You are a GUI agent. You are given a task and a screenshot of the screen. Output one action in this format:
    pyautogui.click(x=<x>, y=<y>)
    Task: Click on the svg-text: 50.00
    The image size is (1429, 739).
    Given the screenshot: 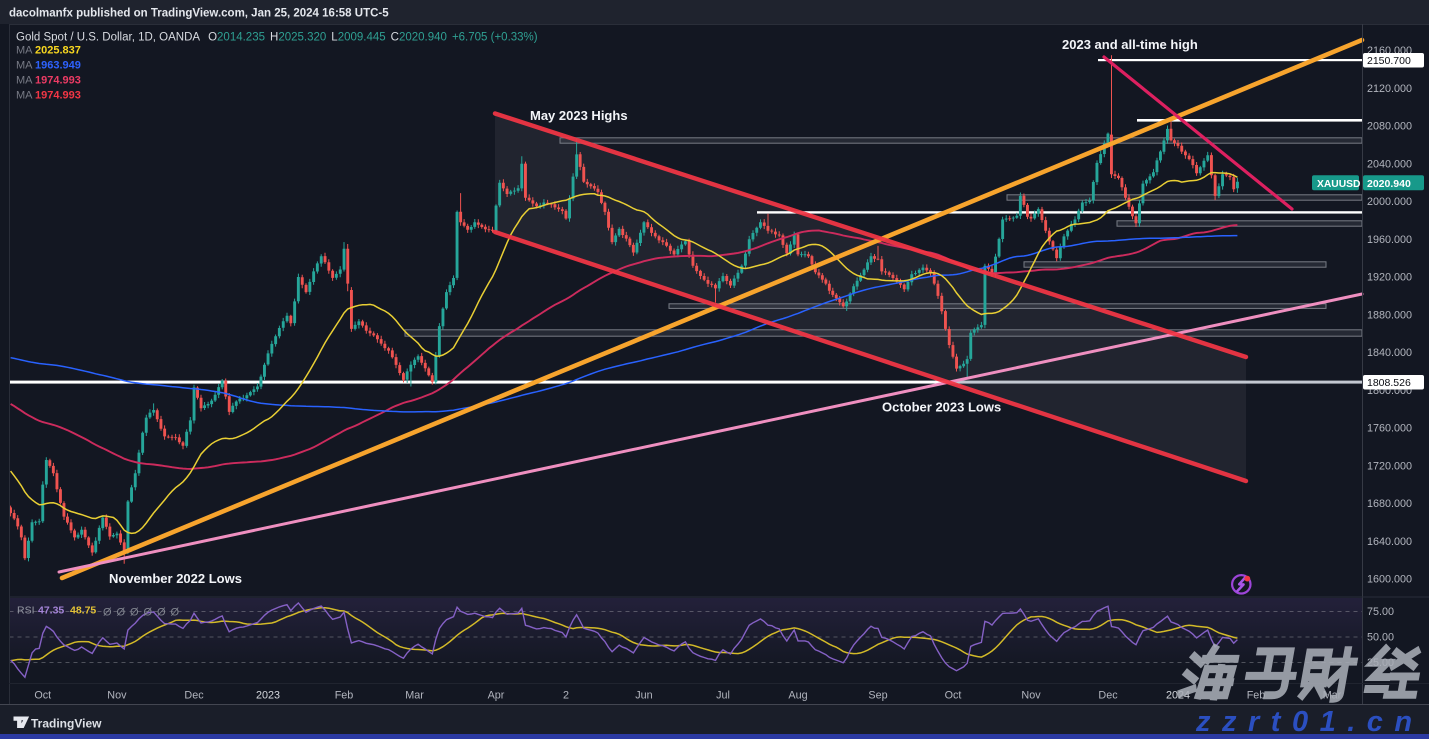 What is the action you would take?
    pyautogui.click(x=1380, y=638)
    